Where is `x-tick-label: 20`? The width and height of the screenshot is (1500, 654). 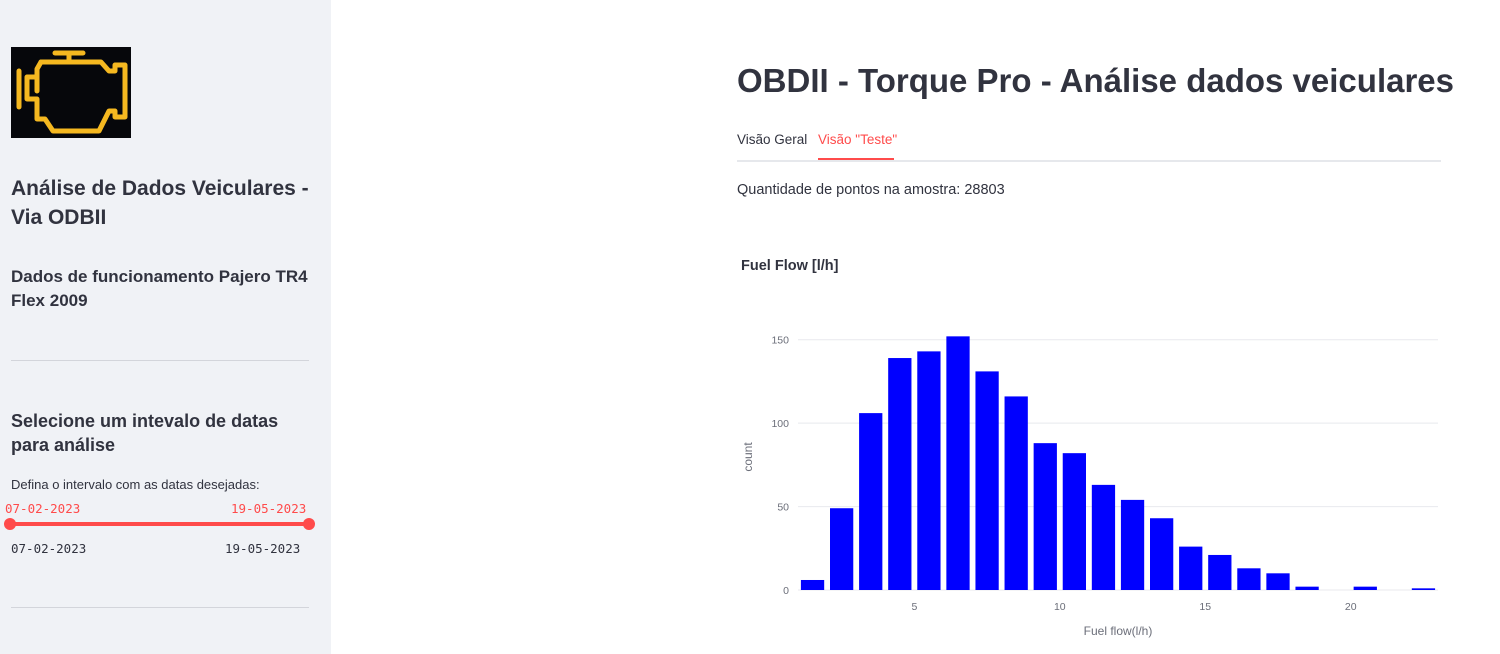 x-tick-label: 20 is located at coordinates (1351, 607).